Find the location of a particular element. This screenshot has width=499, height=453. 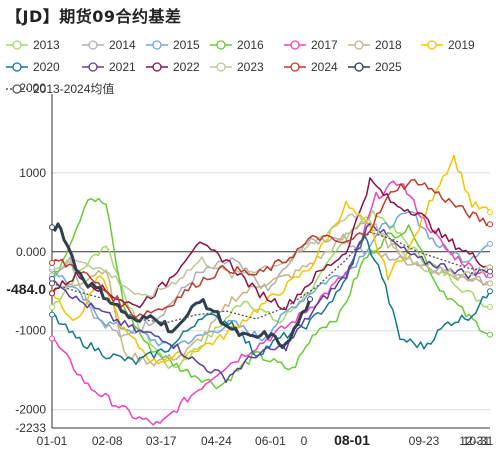

legend-label: 2013-2024均值 is located at coordinates (73, 88).